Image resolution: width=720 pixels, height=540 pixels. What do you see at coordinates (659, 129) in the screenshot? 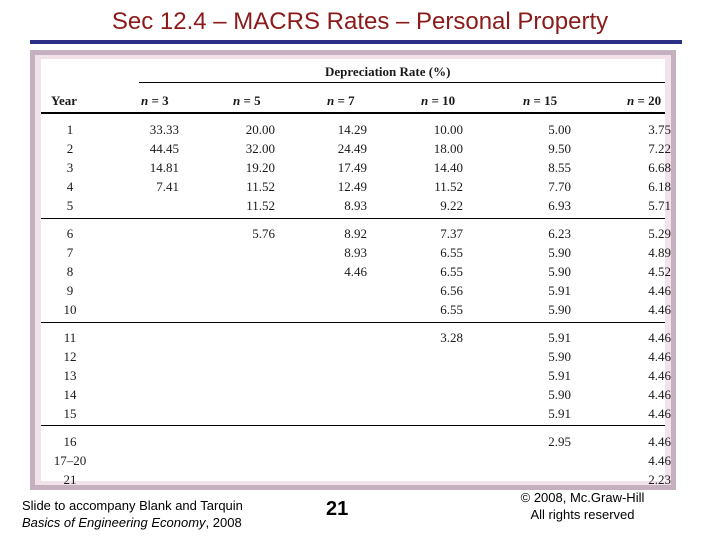
I see `rate-cell: 3.75` at bounding box center [659, 129].